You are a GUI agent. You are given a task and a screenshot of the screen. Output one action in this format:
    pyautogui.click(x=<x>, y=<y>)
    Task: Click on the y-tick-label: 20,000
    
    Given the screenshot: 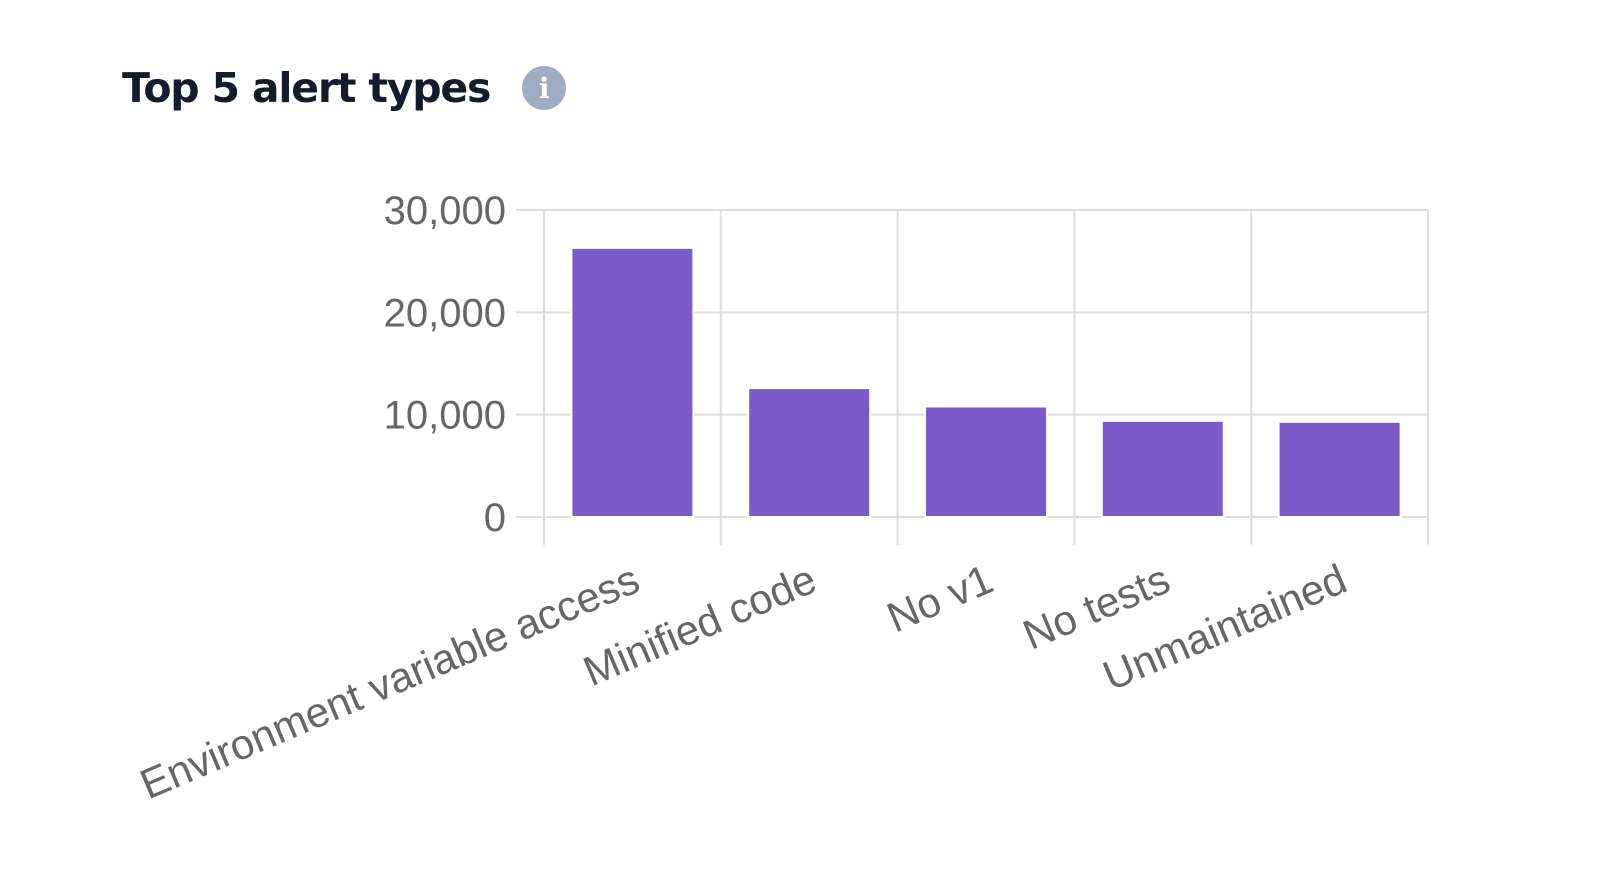 What is the action you would take?
    pyautogui.click(x=445, y=313)
    